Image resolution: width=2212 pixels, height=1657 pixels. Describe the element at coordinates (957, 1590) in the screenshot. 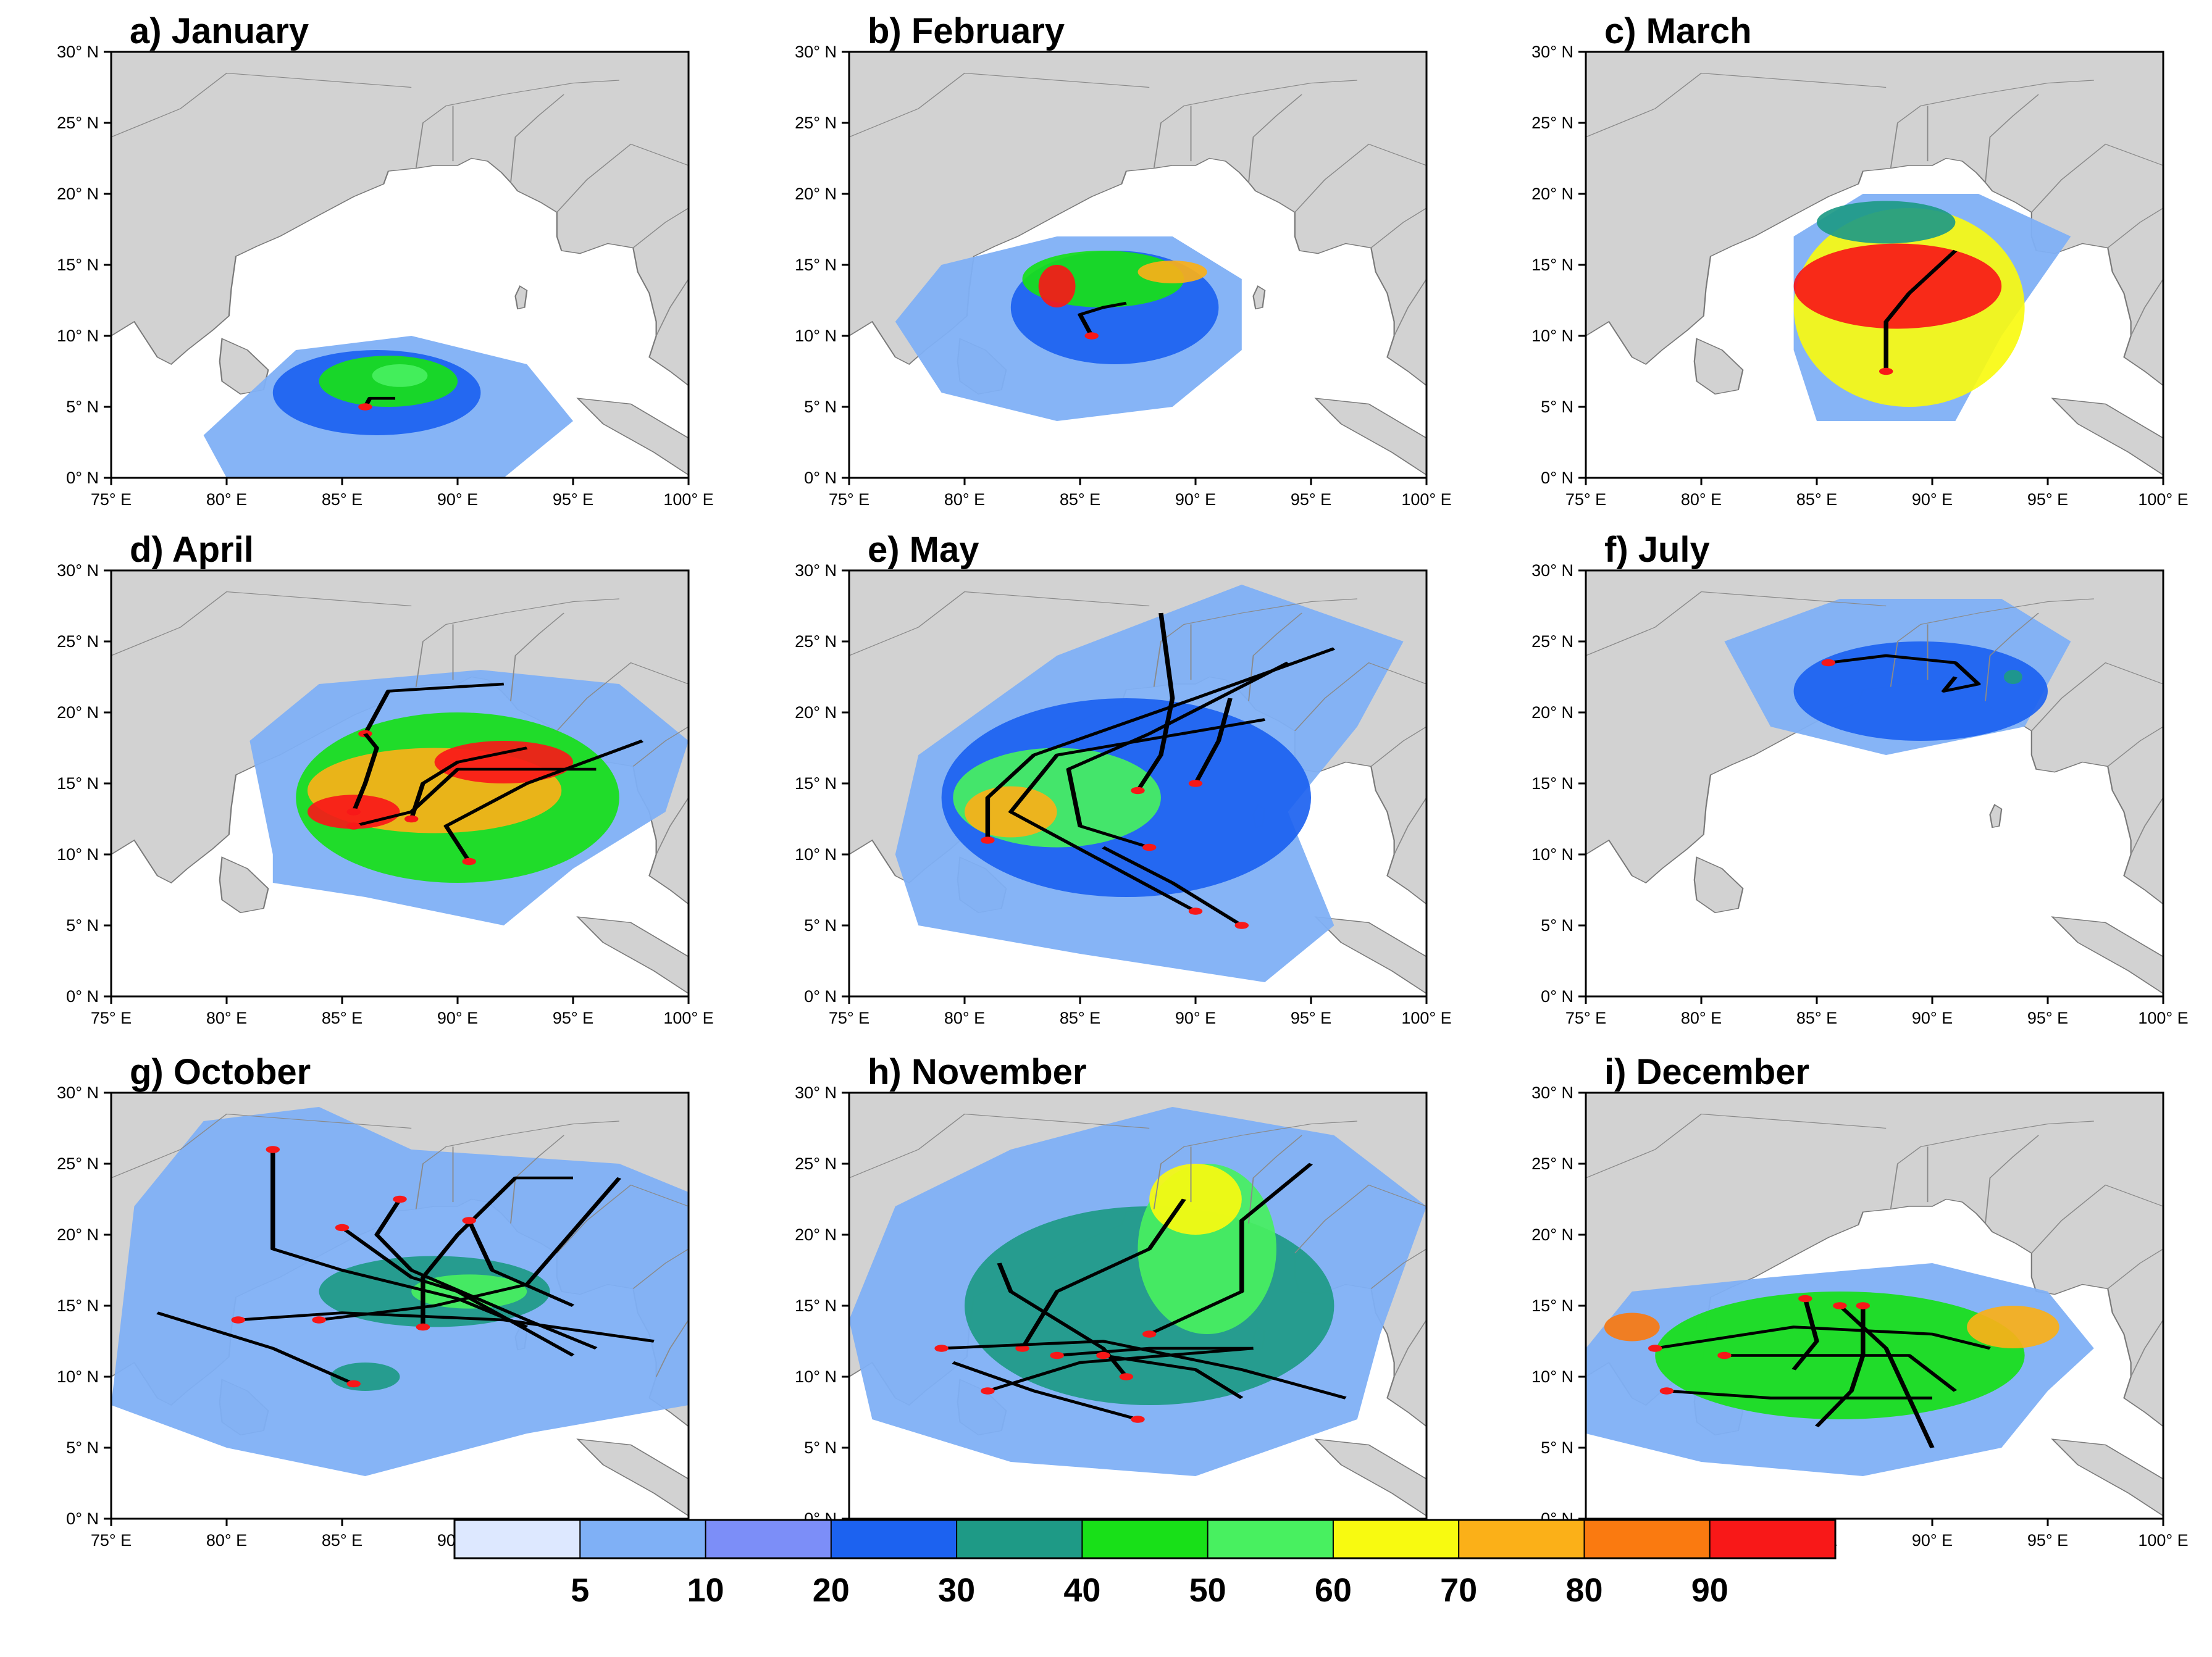

I see `colorbar-label: 30` at that location.